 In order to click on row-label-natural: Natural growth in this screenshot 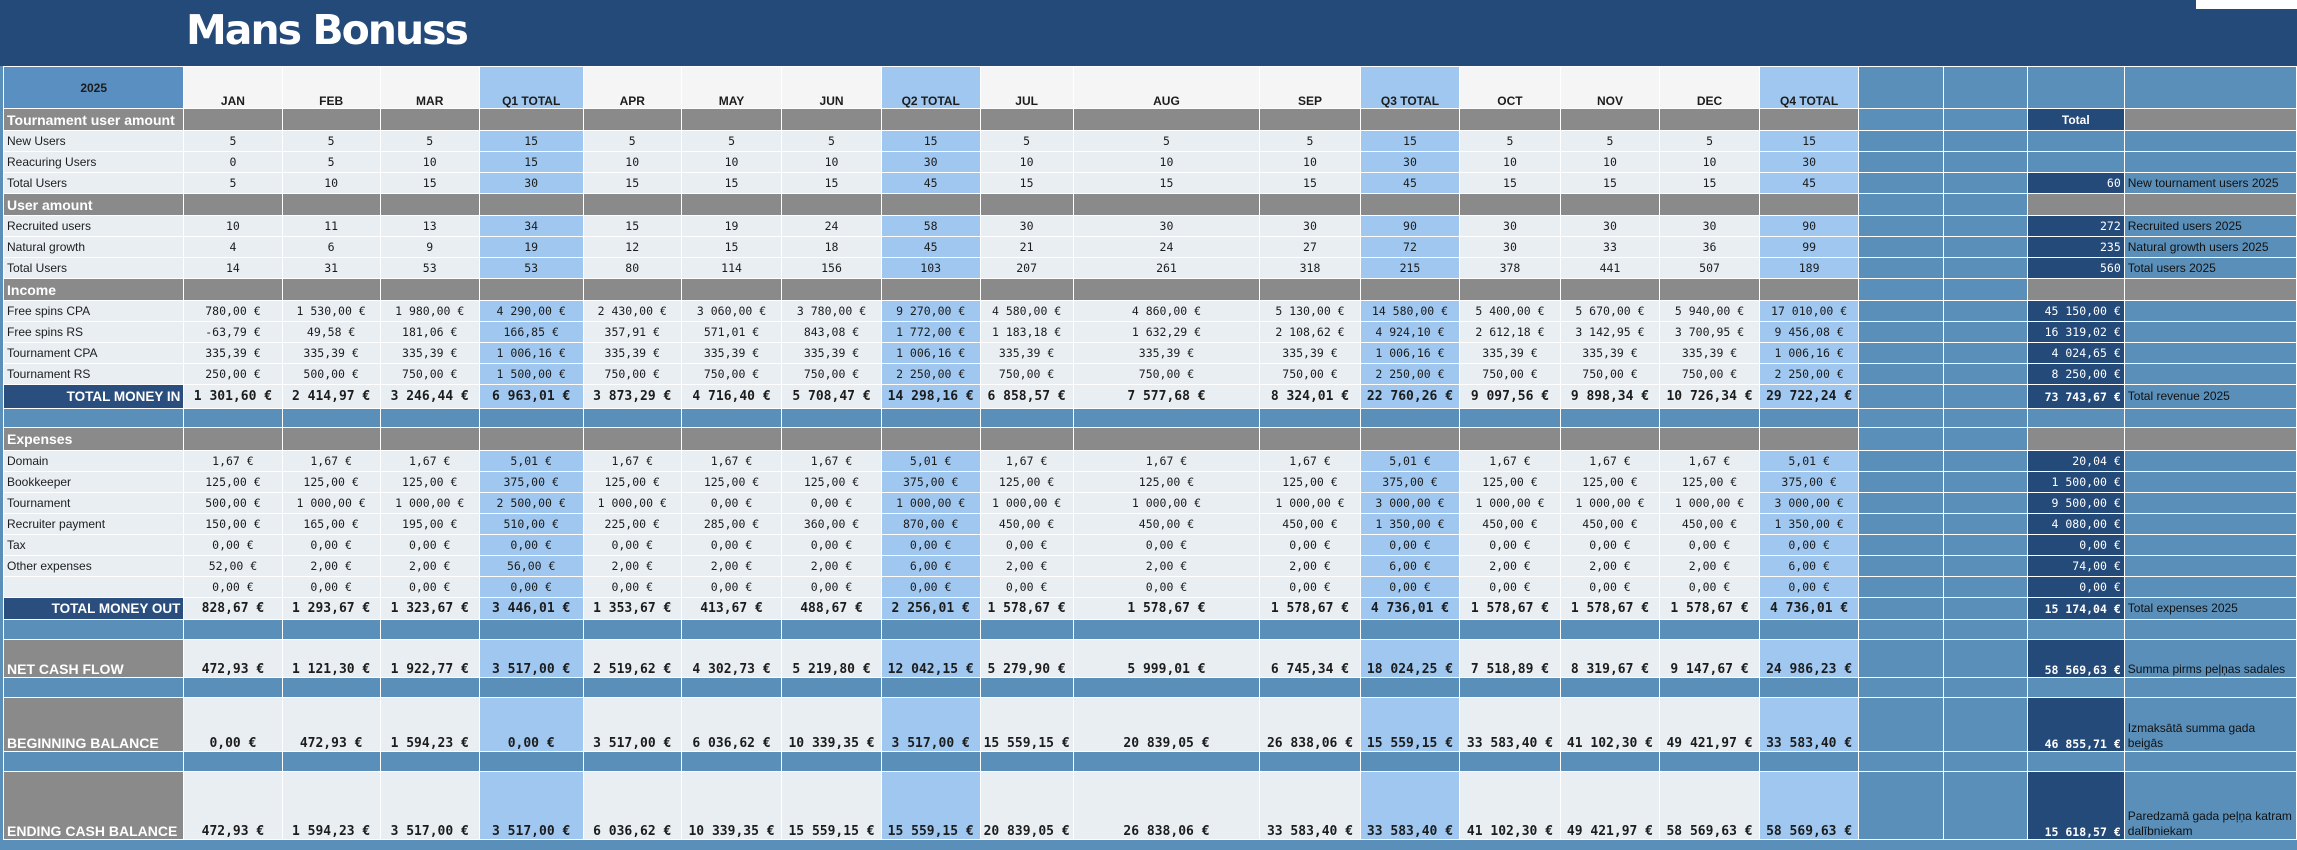, I will do `click(93, 247)`.